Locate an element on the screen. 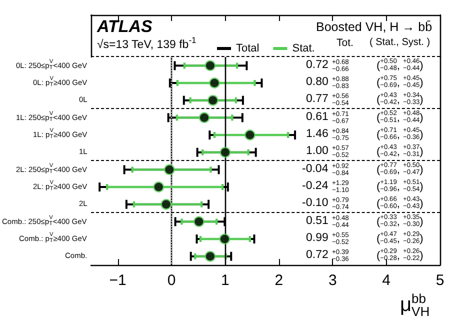 The width and height of the screenshot is (460, 330). annotation: ($^{+1.19}$$_{−0.96}$, $^{+0.51}$$_{−0.54}$) is located at coordinates (400, 186).